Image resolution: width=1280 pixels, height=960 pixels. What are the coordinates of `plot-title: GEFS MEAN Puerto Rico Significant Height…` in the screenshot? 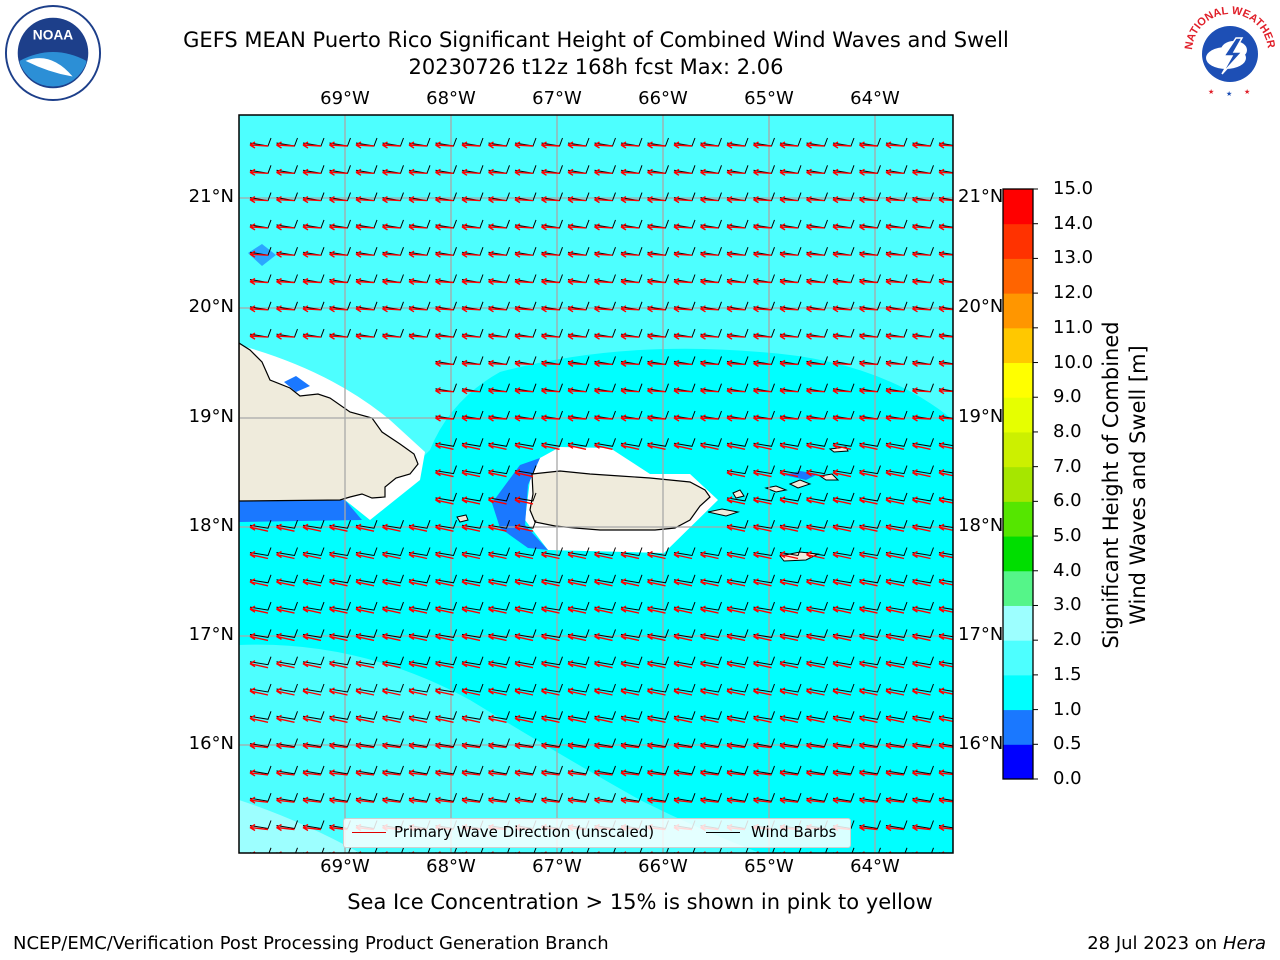 It's located at (596, 40).